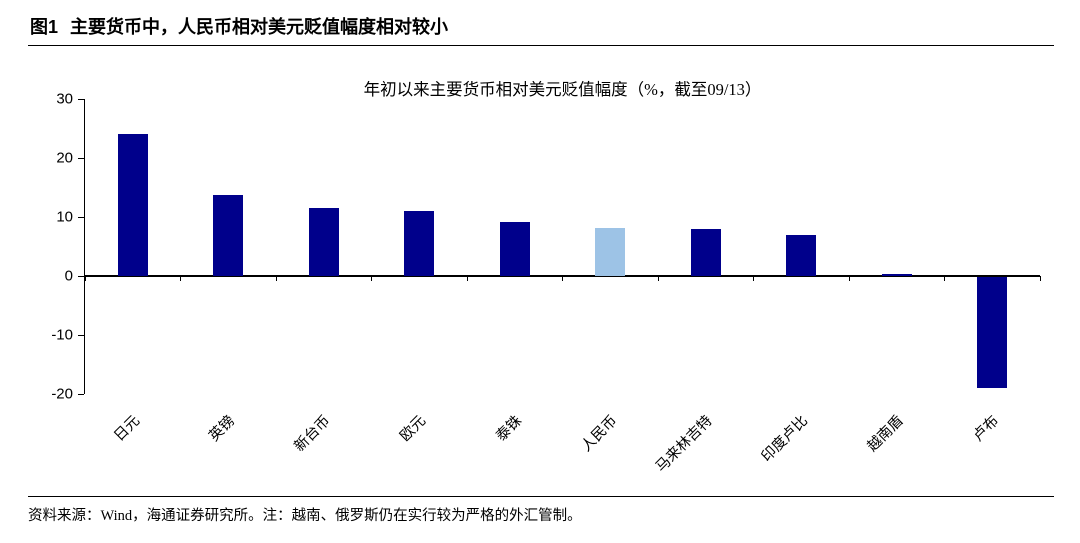 Image resolution: width=1080 pixels, height=543 pixels. I want to click on figure-header: 图1 主要货币中，人民币相对美元贬值幅度相对较小, so click(239, 26).